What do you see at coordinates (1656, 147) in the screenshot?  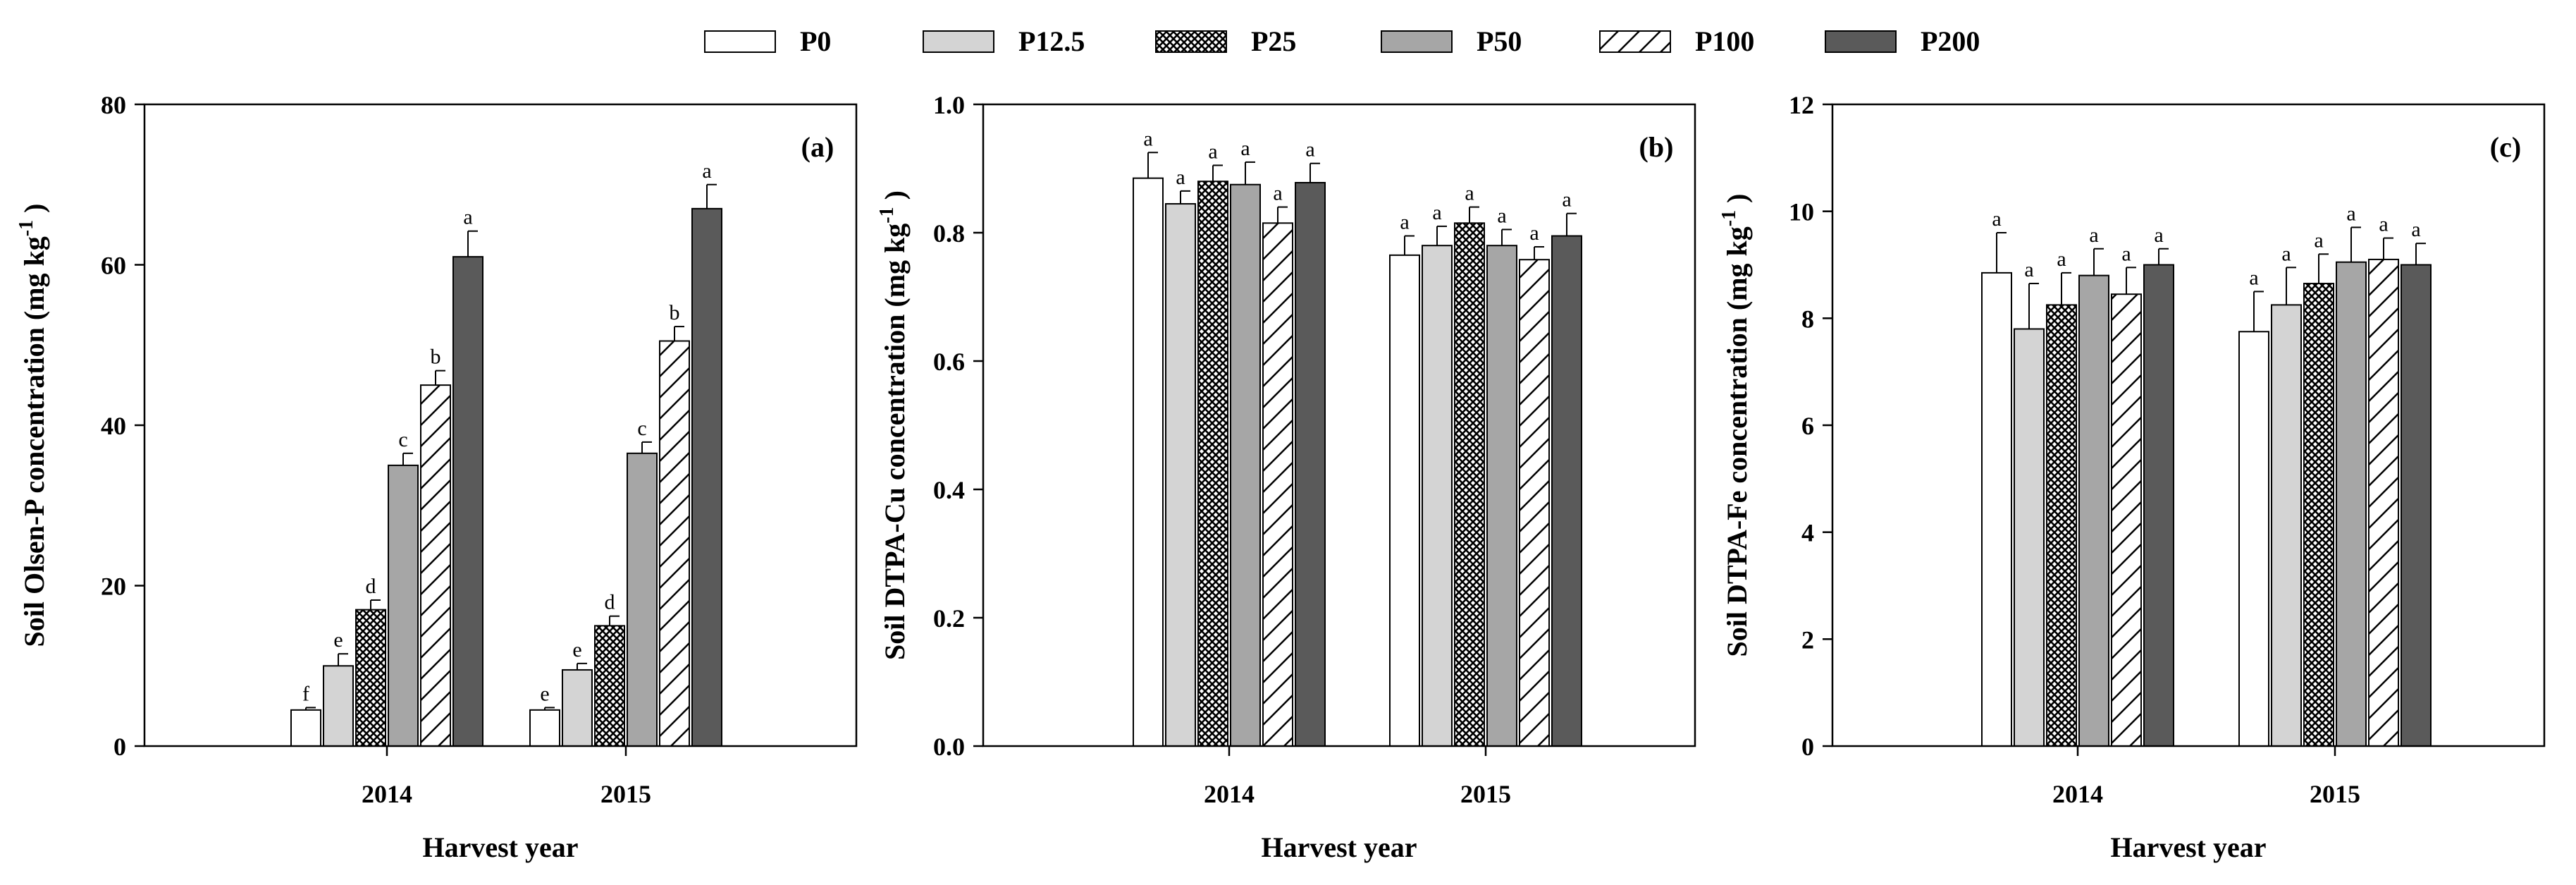 I see `panel-tag: (b)` at bounding box center [1656, 147].